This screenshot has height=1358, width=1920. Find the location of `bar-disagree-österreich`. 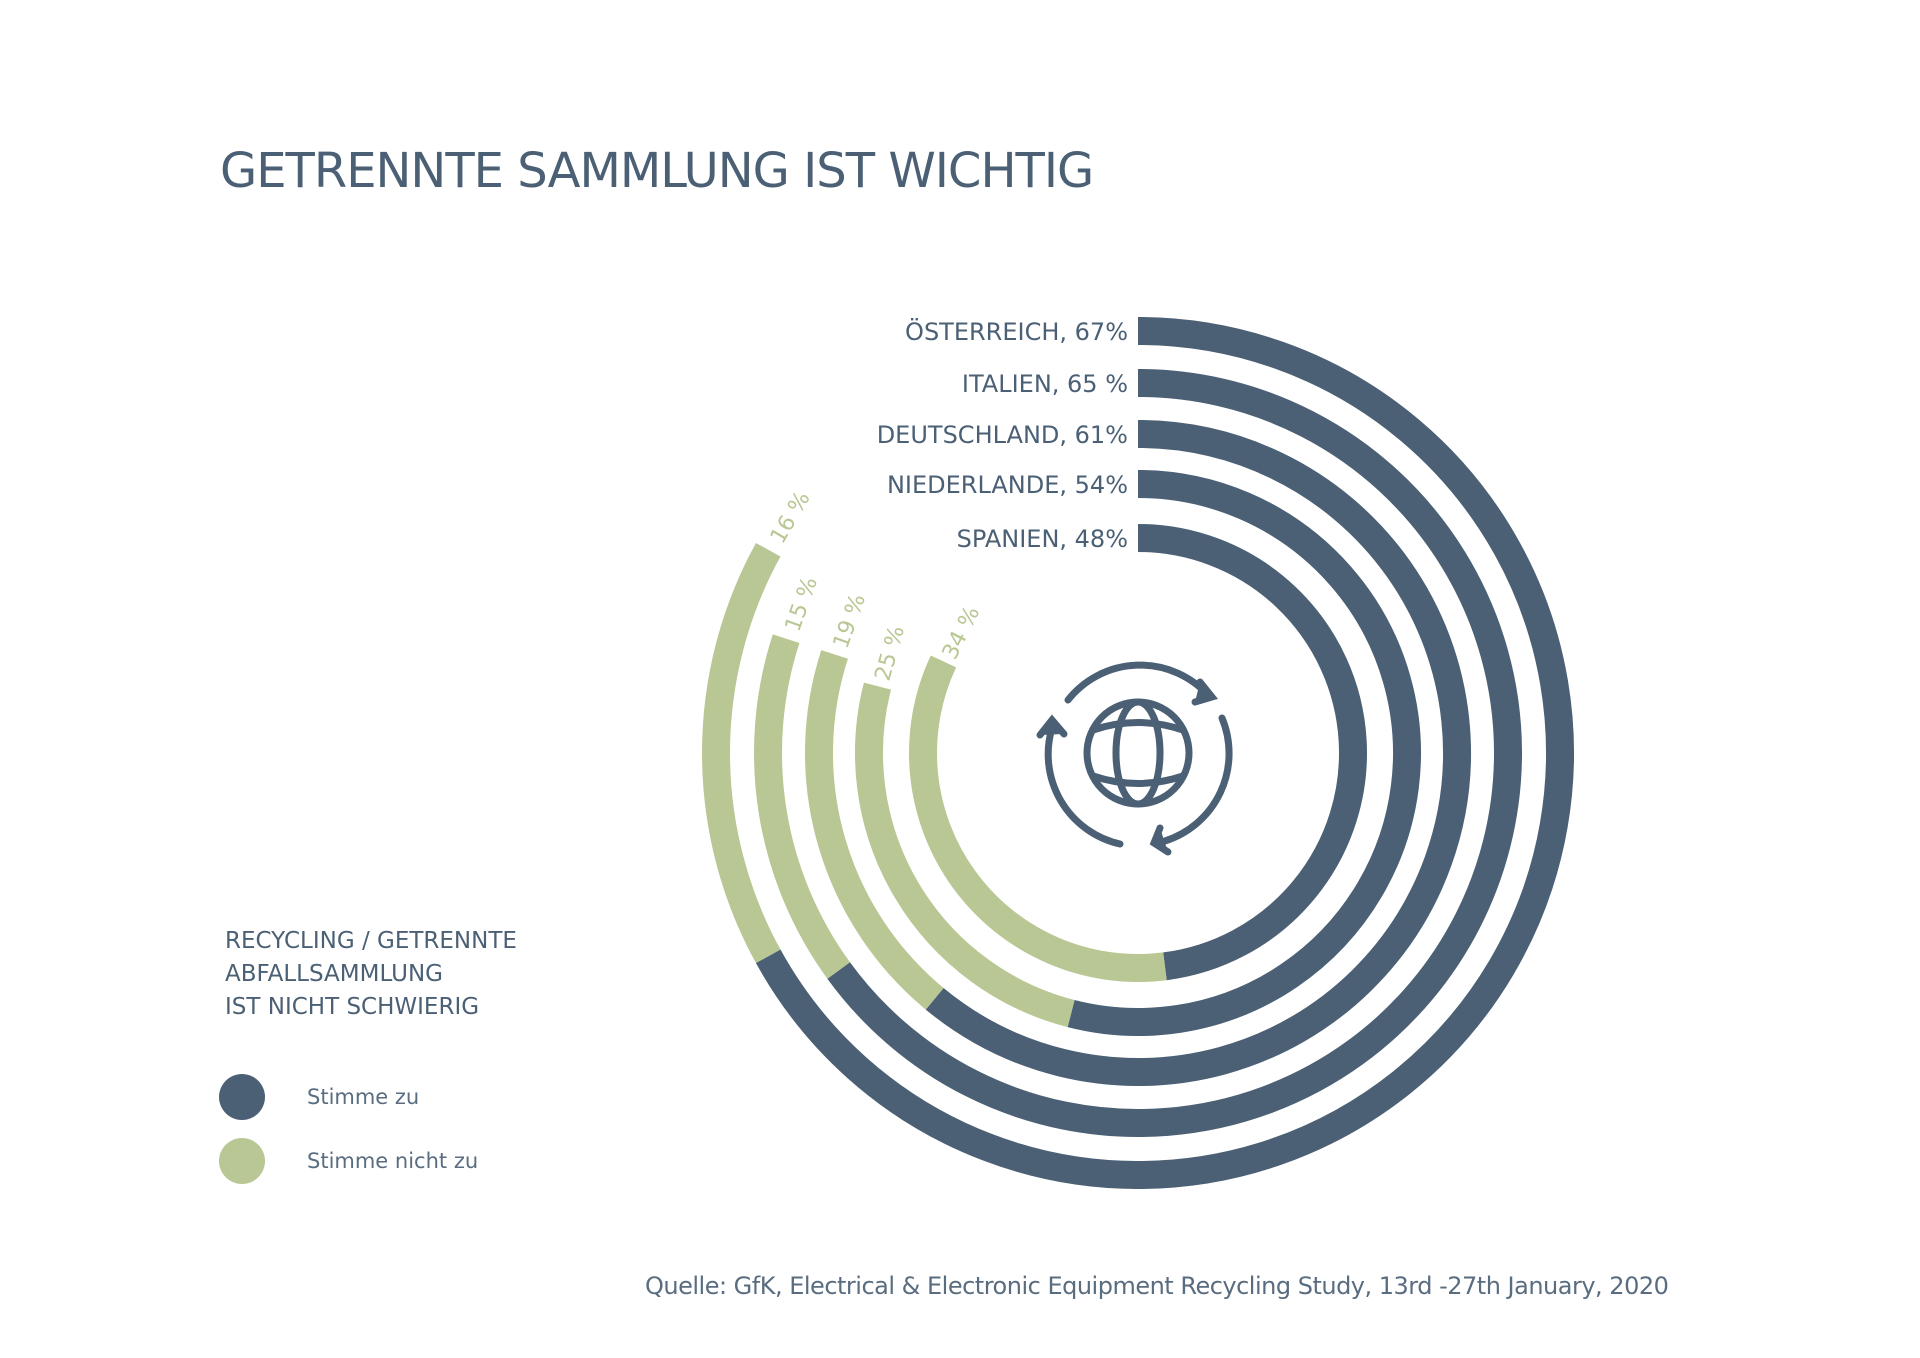

bar-disagree-österreich is located at coordinates (741, 753).